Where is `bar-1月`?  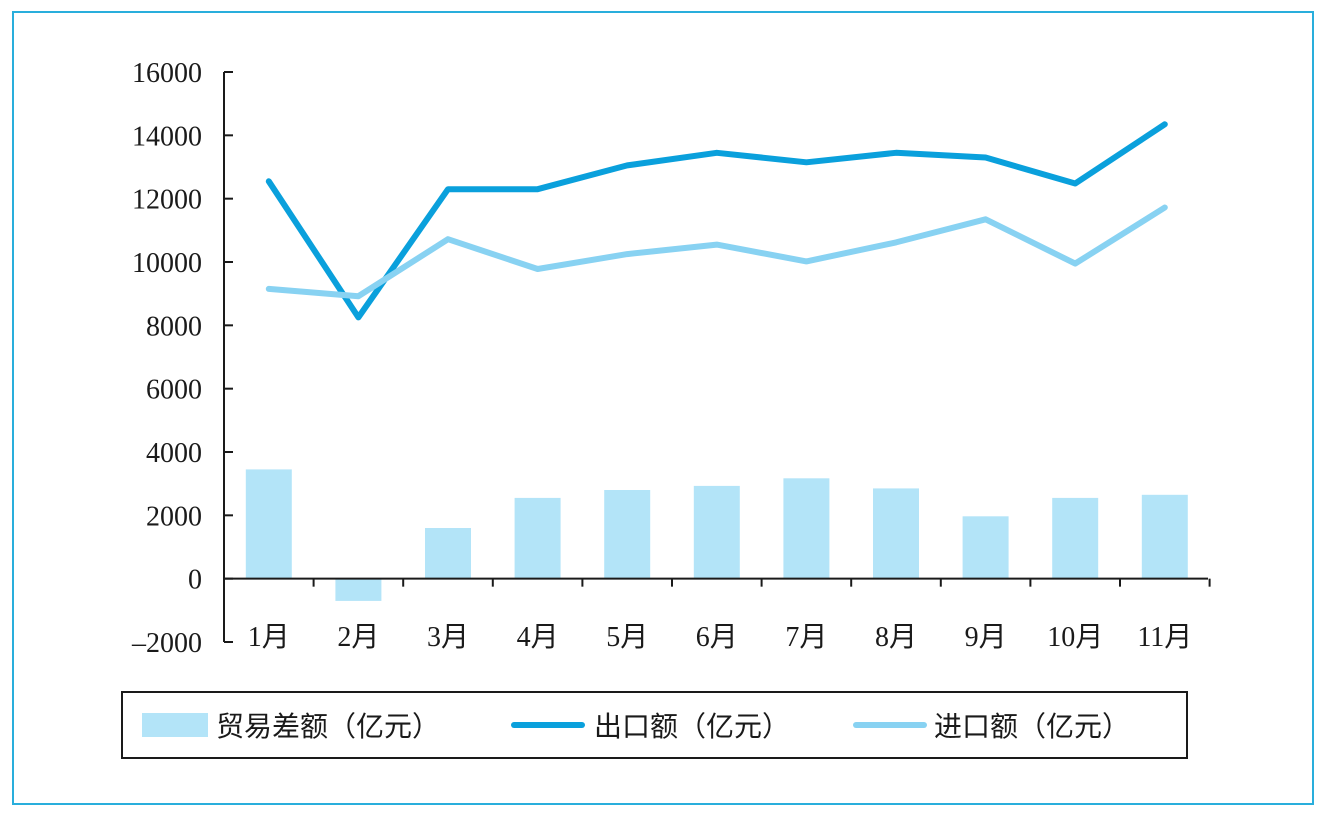
bar-1月 is located at coordinates (268, 524).